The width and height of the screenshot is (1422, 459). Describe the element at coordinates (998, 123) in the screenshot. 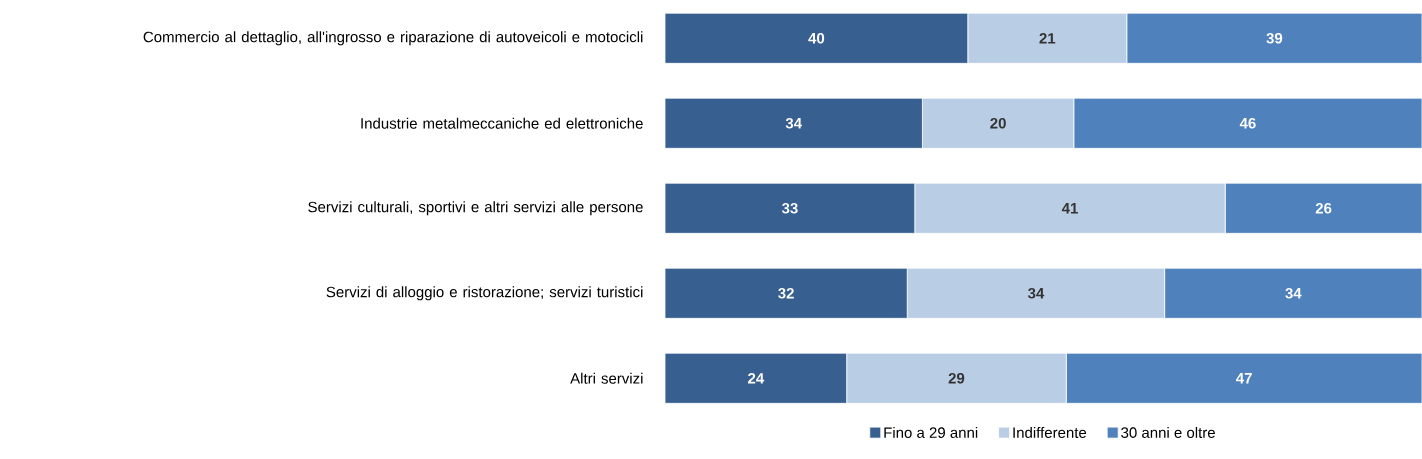

I see `data-label: 20` at that location.